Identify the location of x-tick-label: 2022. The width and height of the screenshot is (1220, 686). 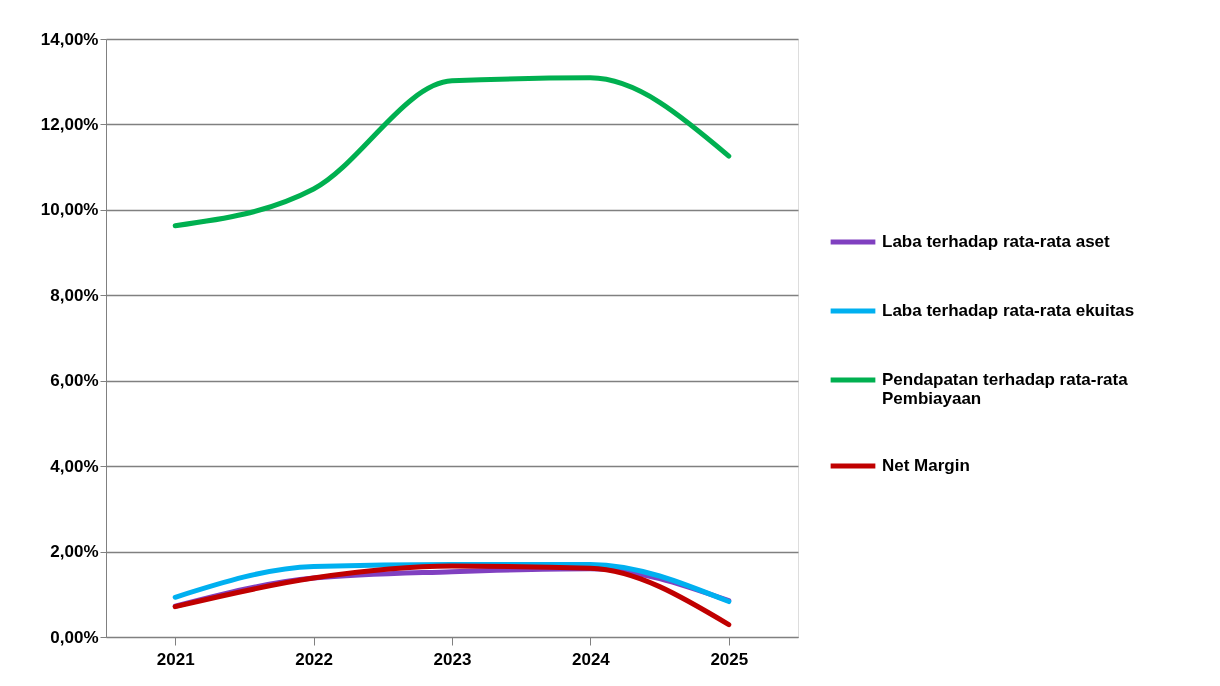
(314, 659).